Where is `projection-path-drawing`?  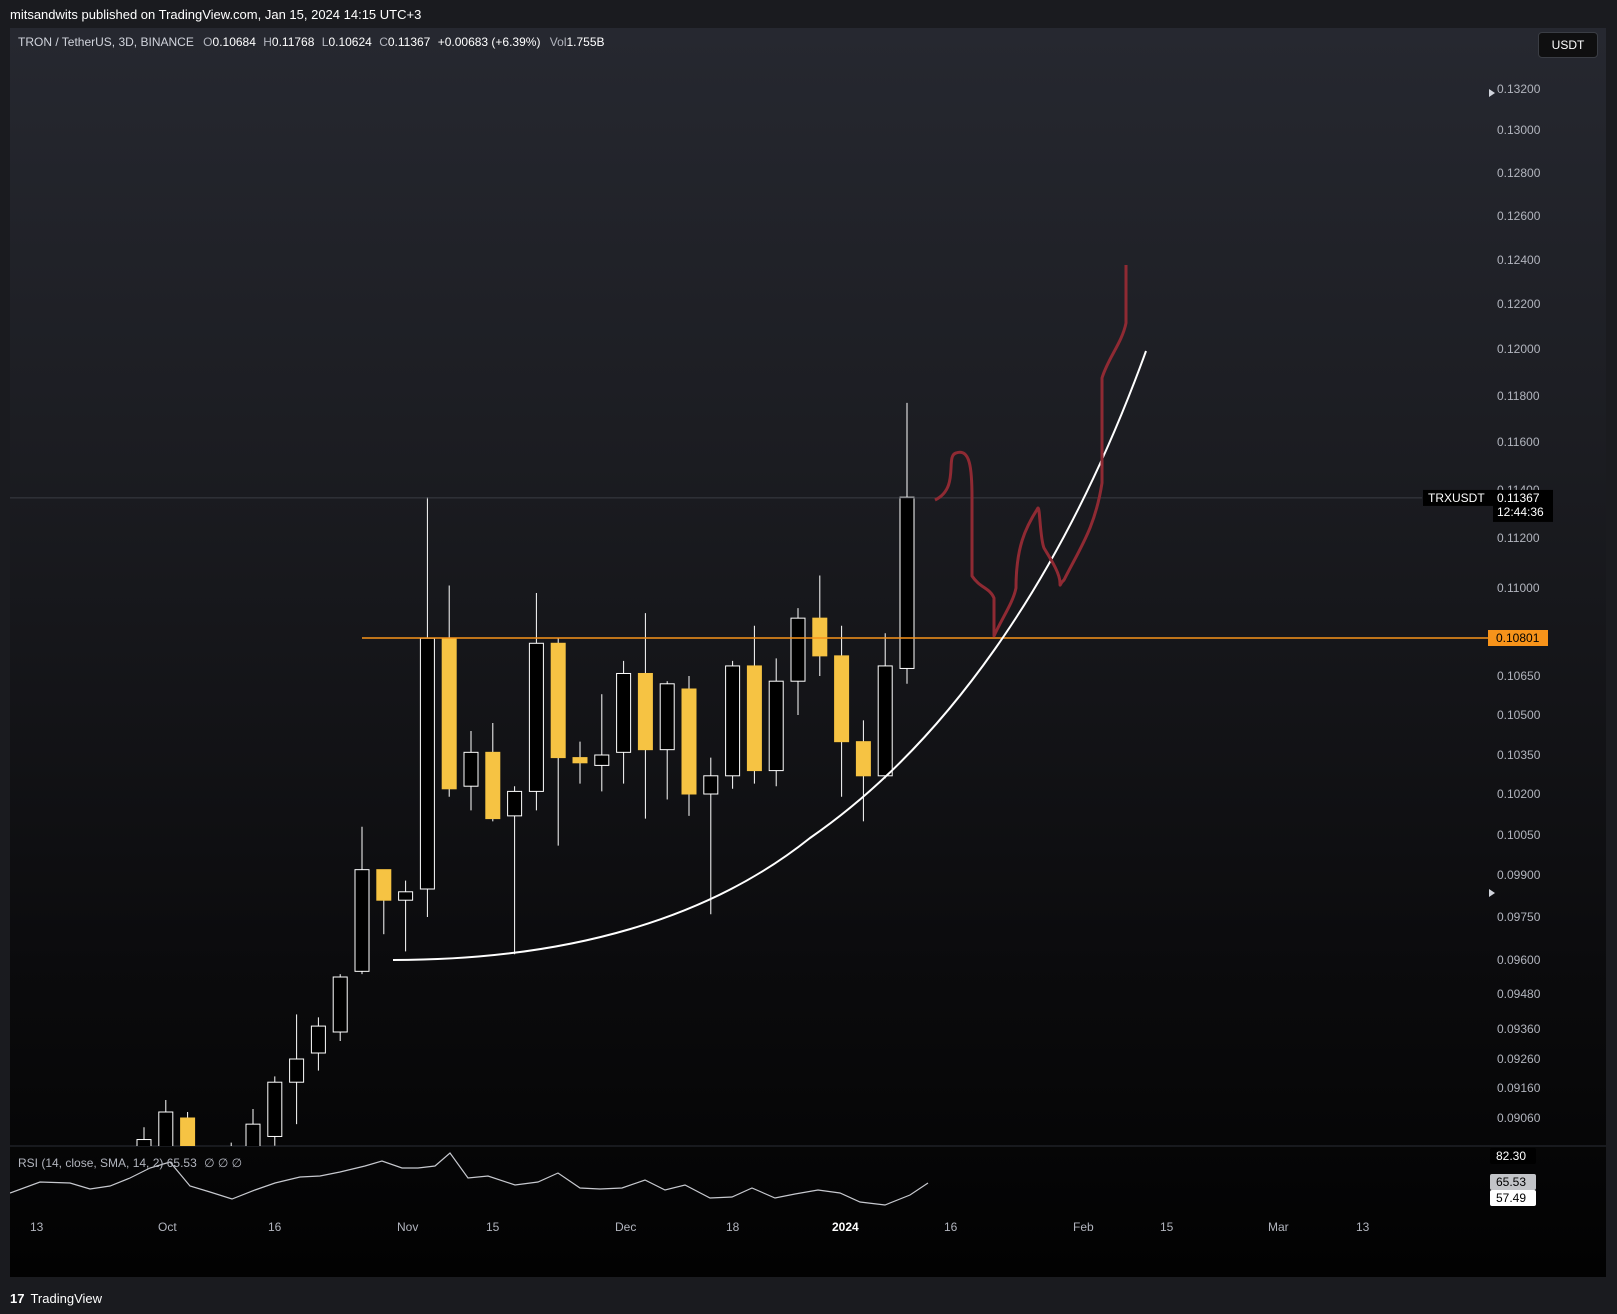 projection-path-drawing is located at coordinates (1031, 451).